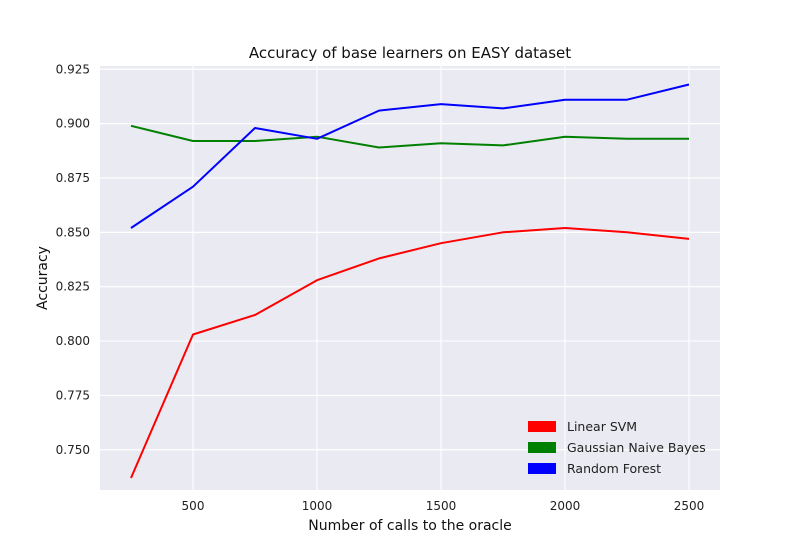 This screenshot has width=800, height=550. What do you see at coordinates (565, 506) in the screenshot?
I see `x-tick-label: 2000` at bounding box center [565, 506].